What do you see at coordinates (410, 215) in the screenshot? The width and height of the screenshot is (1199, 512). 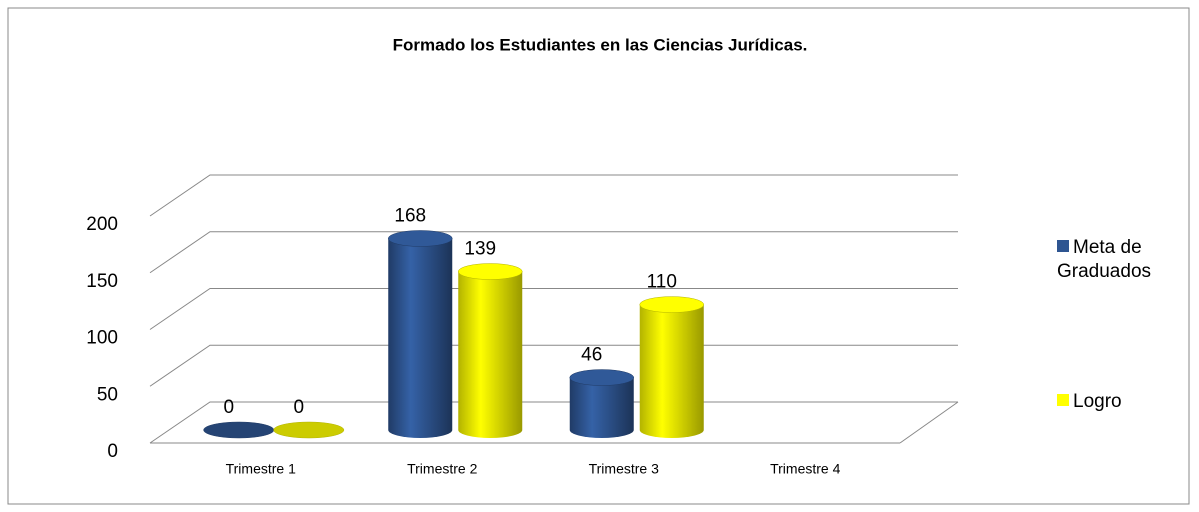 I see `data-label: 168` at bounding box center [410, 215].